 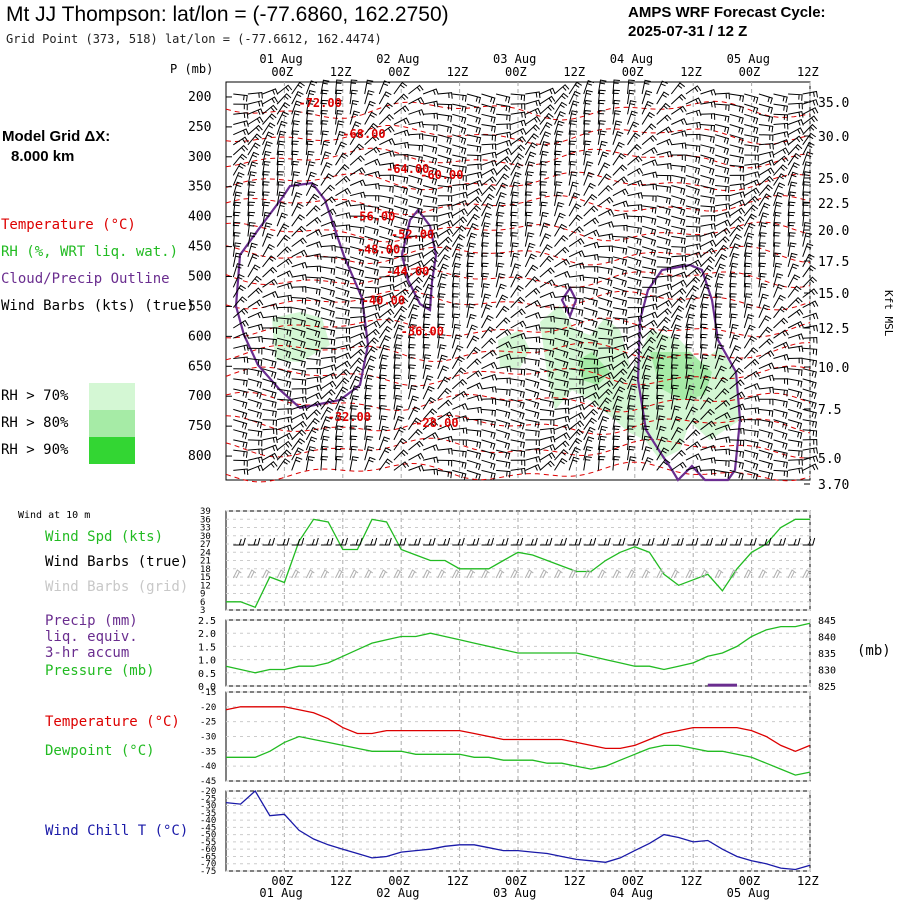 I want to click on isotherm-label: -72.00, so click(x=319, y=103).